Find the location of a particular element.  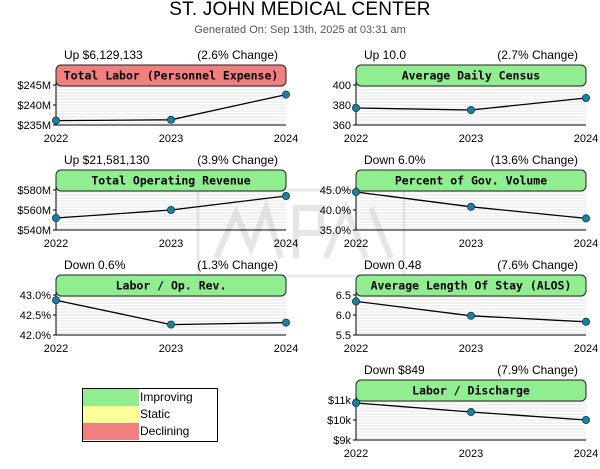

chart-title: Average Length Of Stay (ALOS) is located at coordinates (471, 286).